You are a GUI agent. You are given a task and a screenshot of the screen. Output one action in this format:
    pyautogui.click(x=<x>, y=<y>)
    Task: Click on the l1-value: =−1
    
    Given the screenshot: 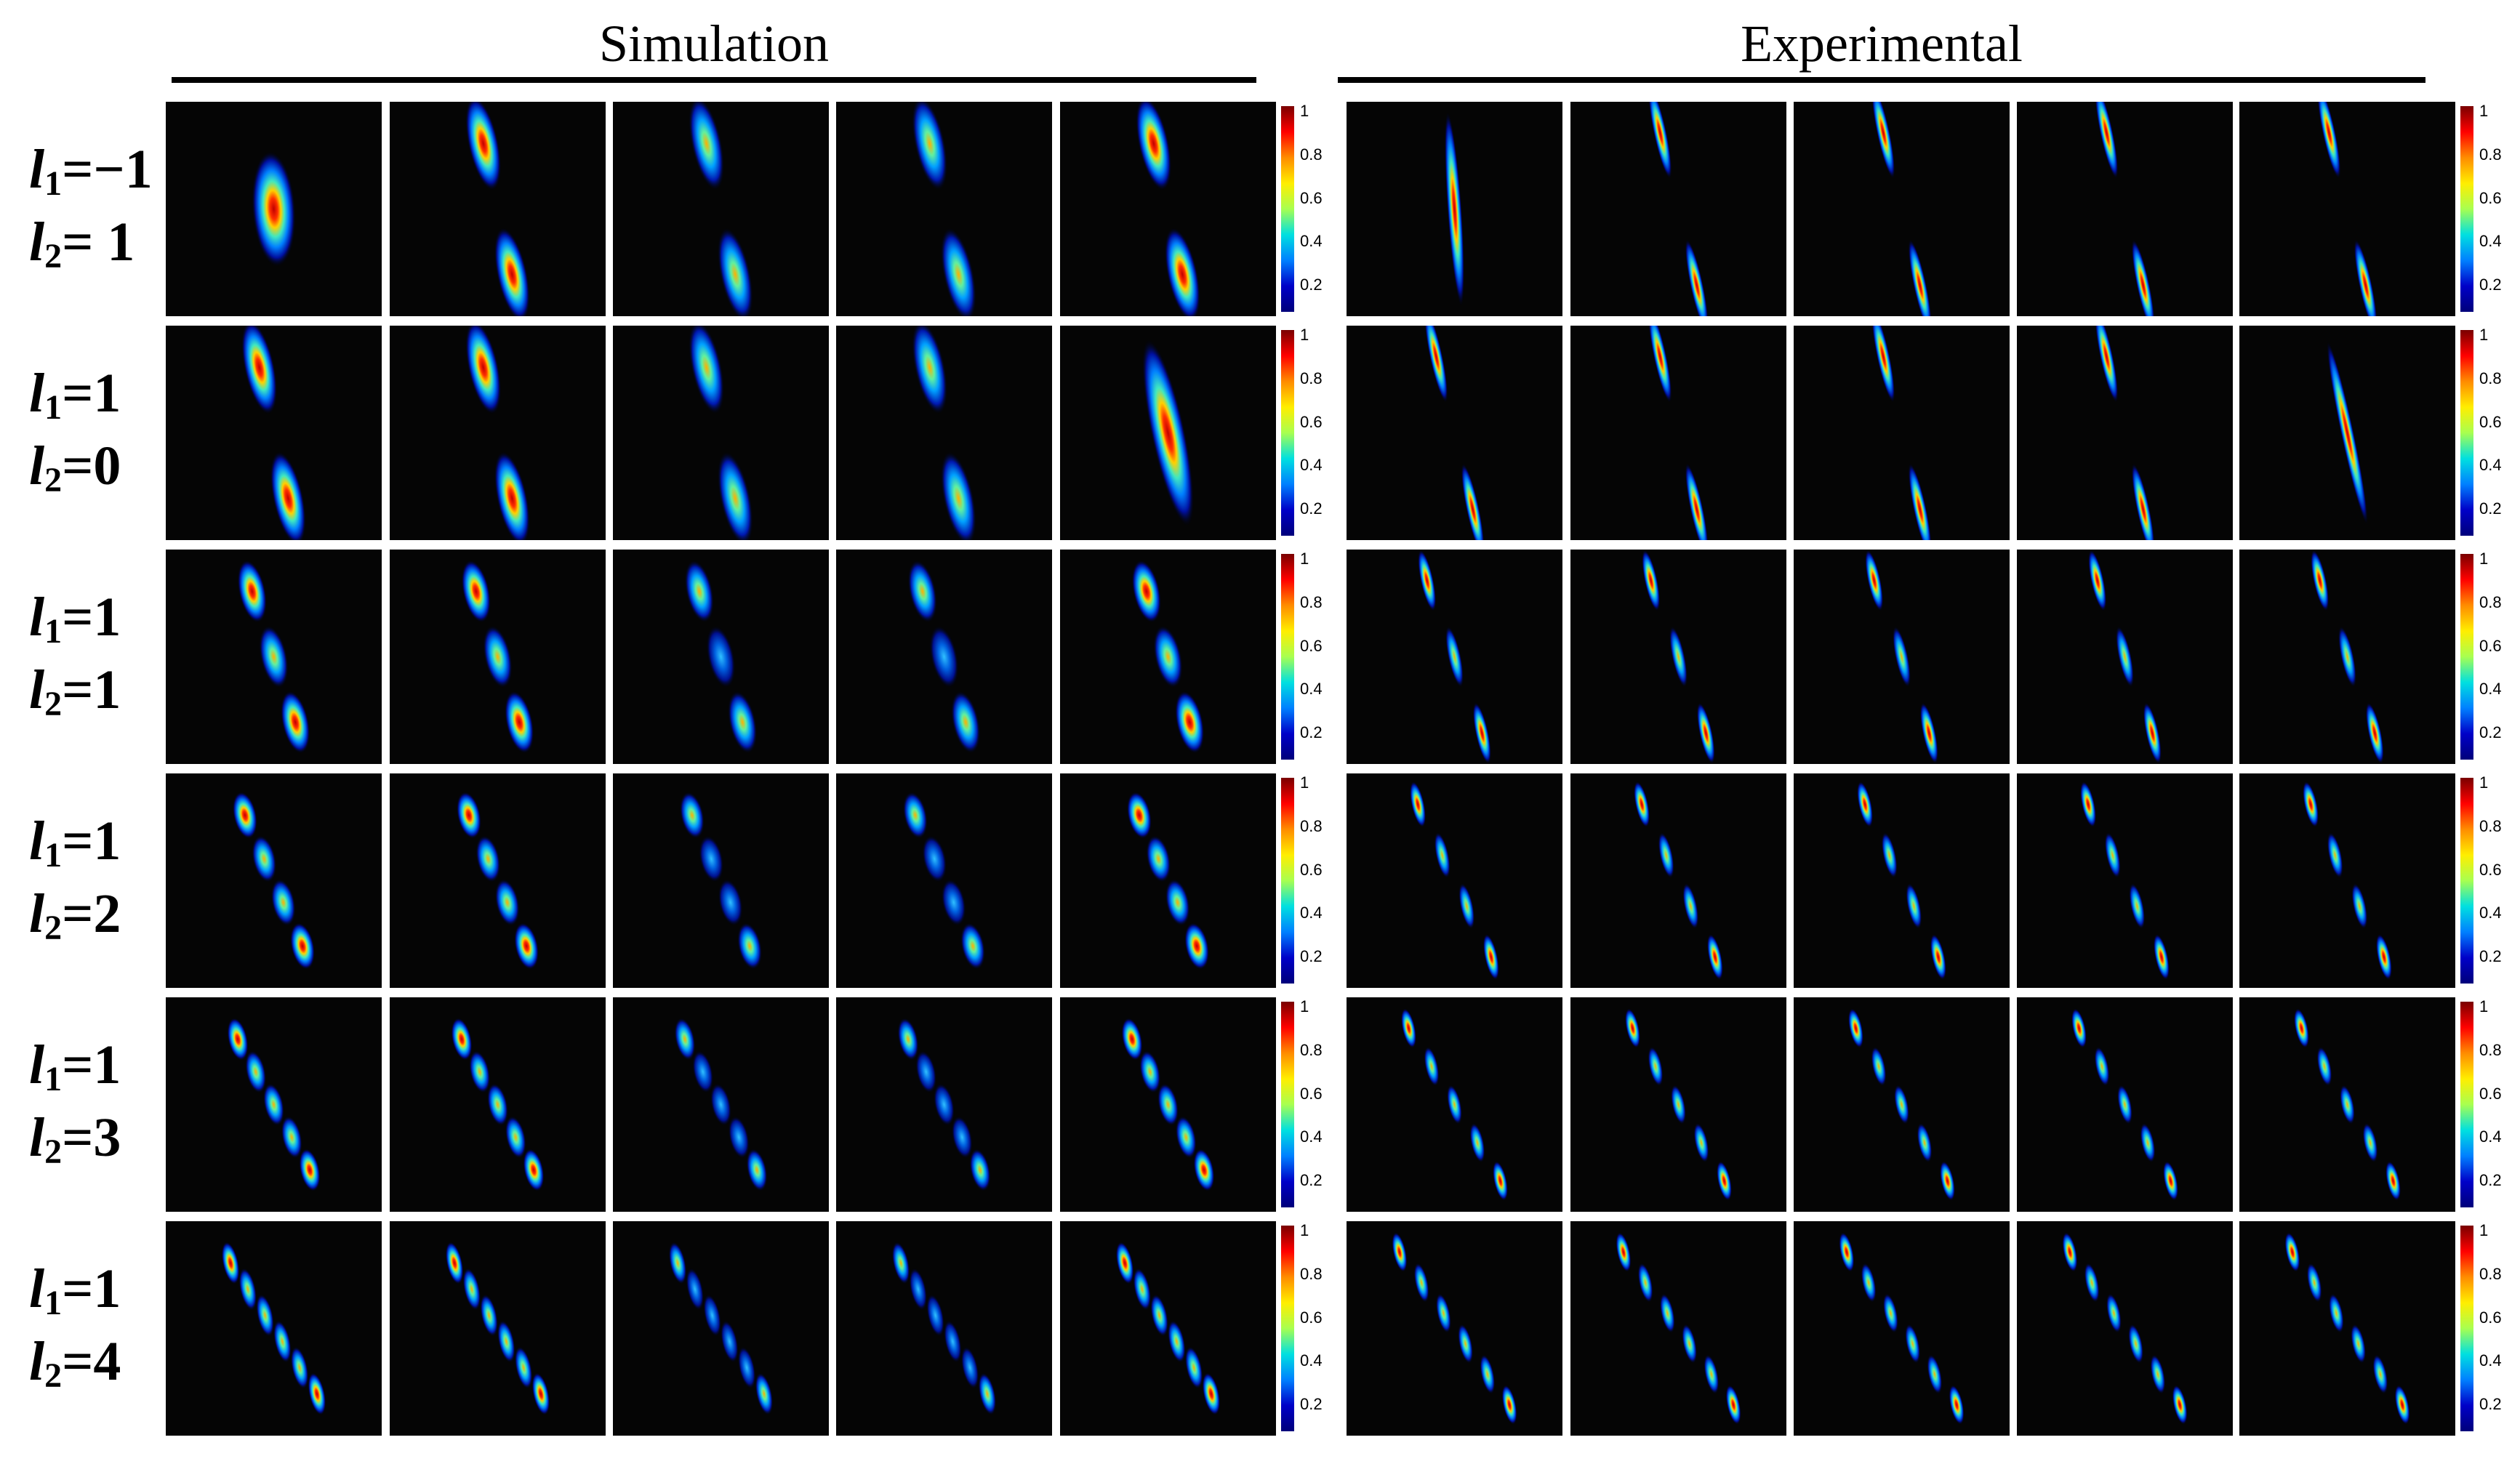 What is the action you would take?
    pyautogui.click(x=107, y=169)
    